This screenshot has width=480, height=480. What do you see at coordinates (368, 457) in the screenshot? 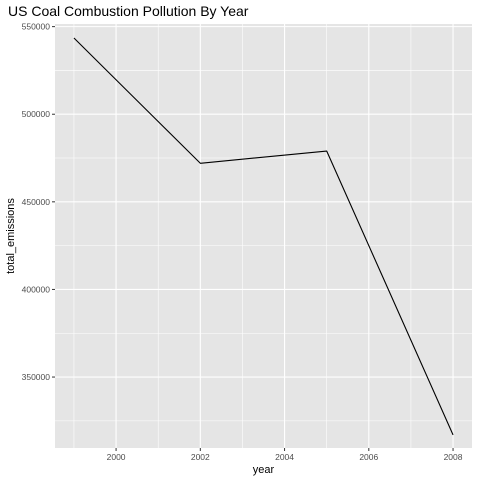
I see `x-tick-label: 2006` at bounding box center [368, 457].